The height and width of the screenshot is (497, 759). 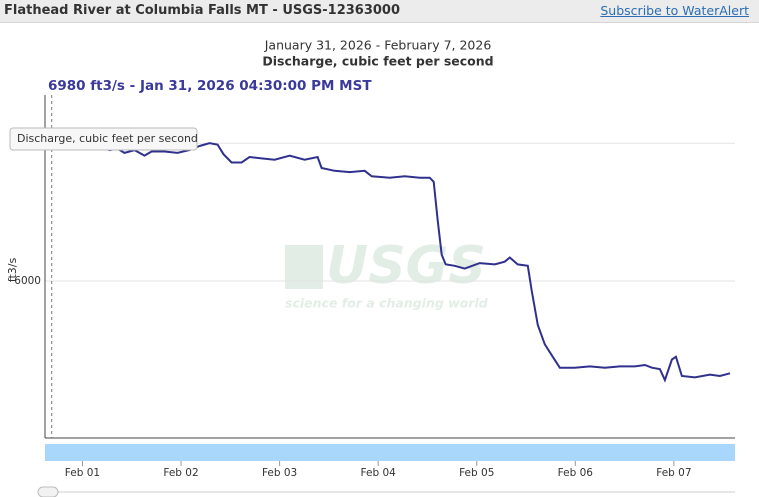 What do you see at coordinates (673, 473) in the screenshot?
I see `x-tick-label: Feb 07` at bounding box center [673, 473].